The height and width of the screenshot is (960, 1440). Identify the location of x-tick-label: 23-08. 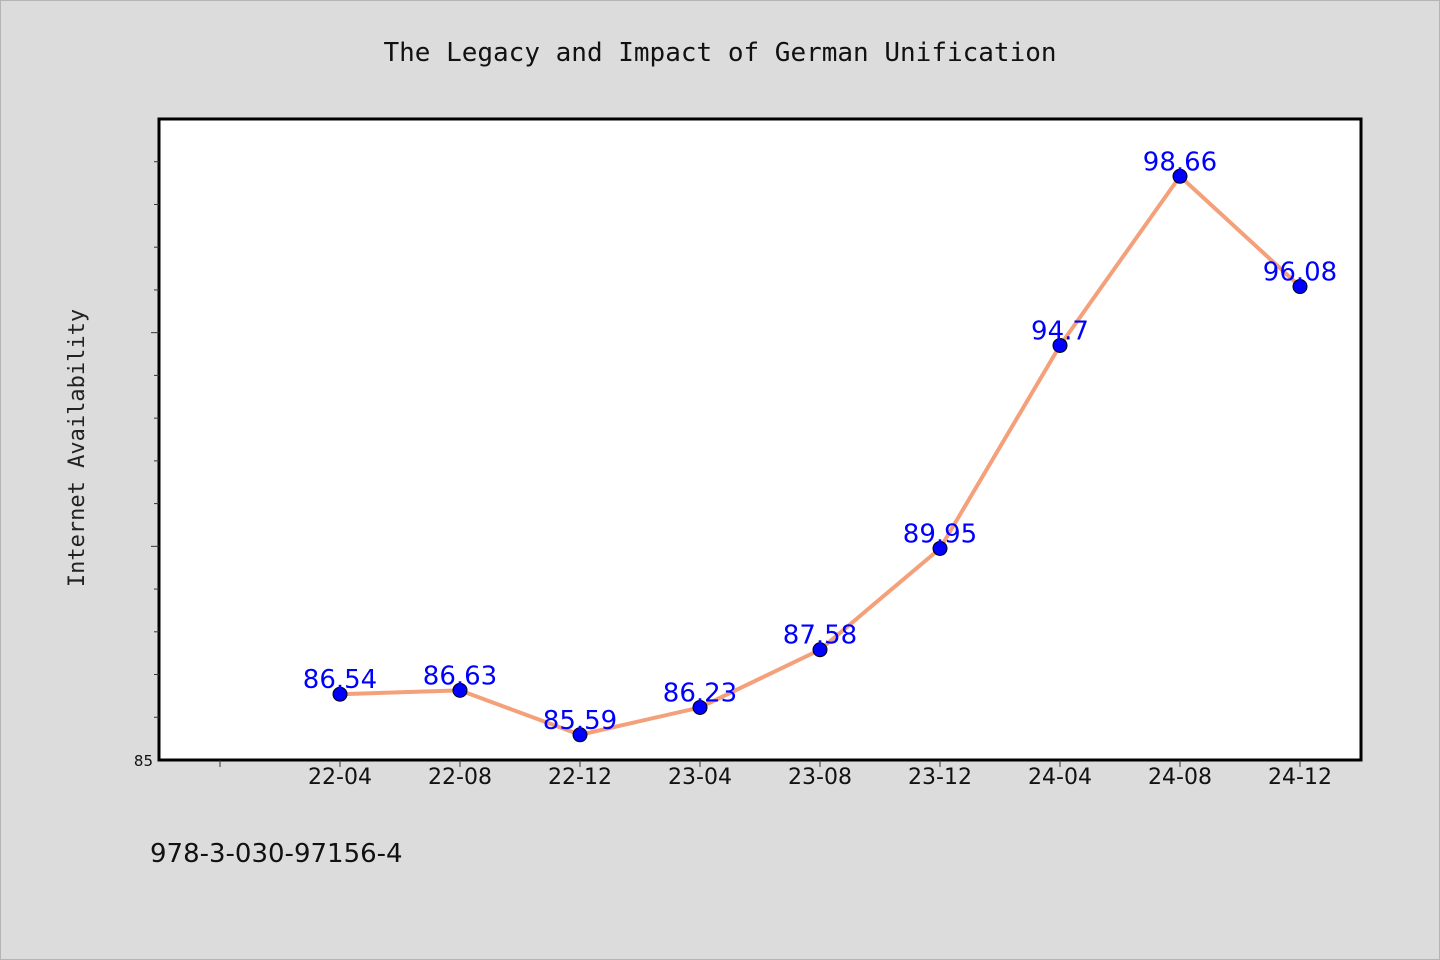
(820, 777).